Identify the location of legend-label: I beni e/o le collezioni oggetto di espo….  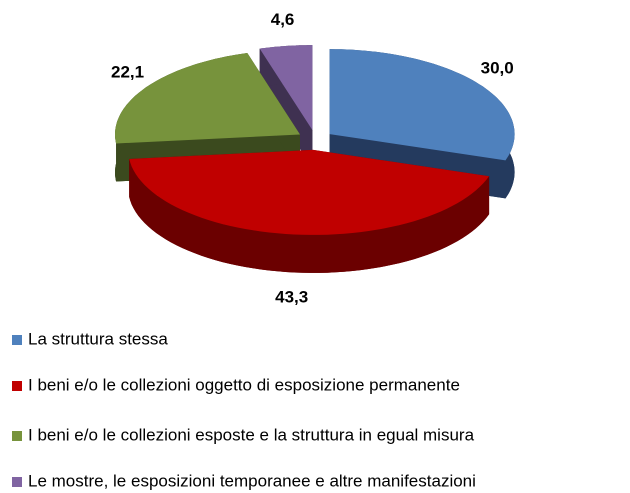
(244, 384).